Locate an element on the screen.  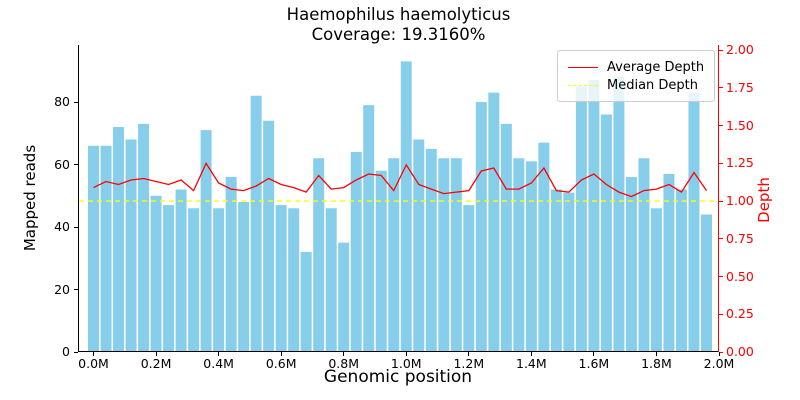
x-tick-label: 1.8M is located at coordinates (656, 363).